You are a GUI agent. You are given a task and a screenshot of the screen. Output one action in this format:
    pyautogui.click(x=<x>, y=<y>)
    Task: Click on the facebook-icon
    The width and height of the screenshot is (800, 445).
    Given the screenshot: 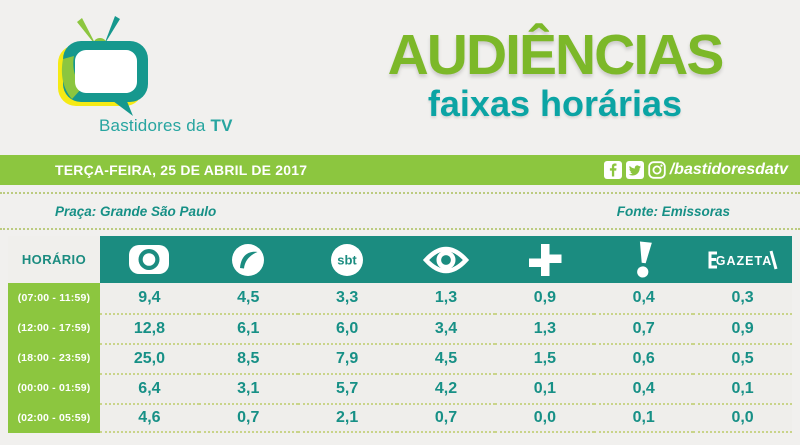 What is the action you would take?
    pyautogui.click(x=612, y=170)
    